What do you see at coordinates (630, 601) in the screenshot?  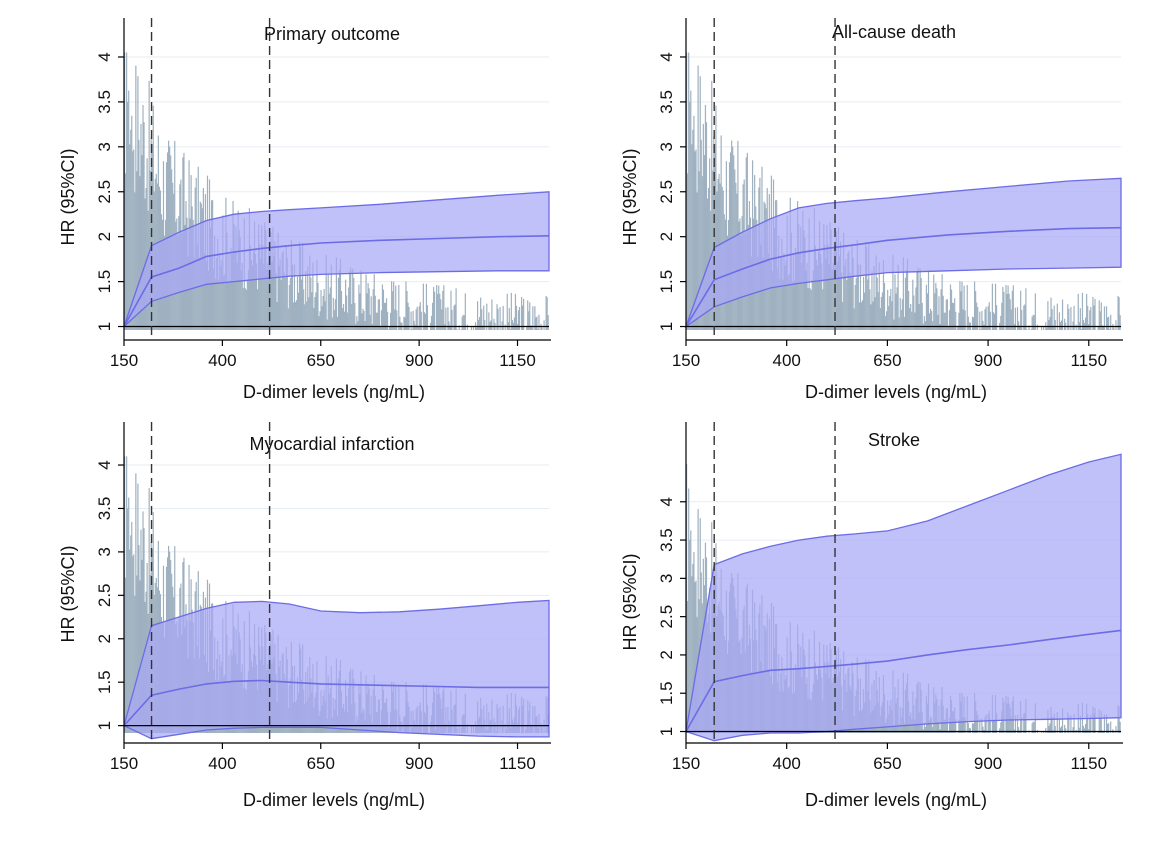 I see `y-axis-label: HR (95%CI)` at bounding box center [630, 601].